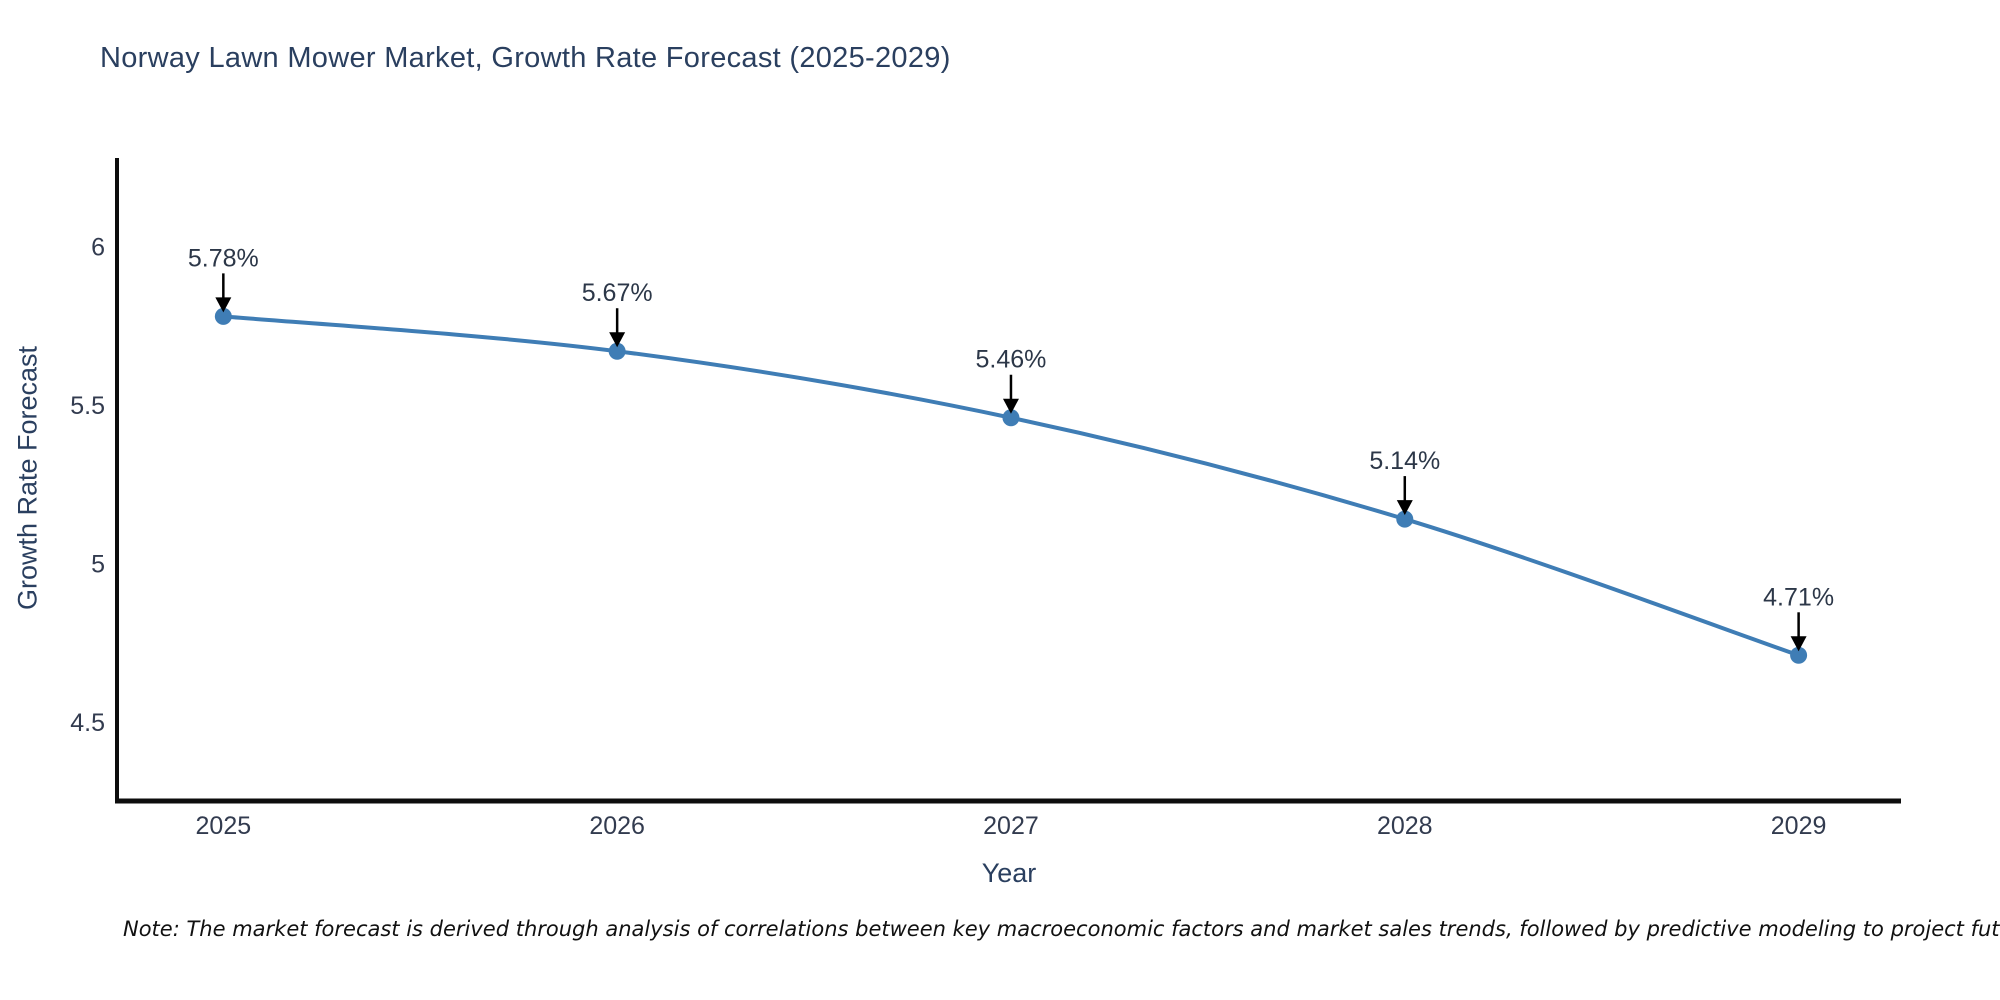  What do you see at coordinates (1011, 826) in the screenshot?
I see `x-tick-label: 2027` at bounding box center [1011, 826].